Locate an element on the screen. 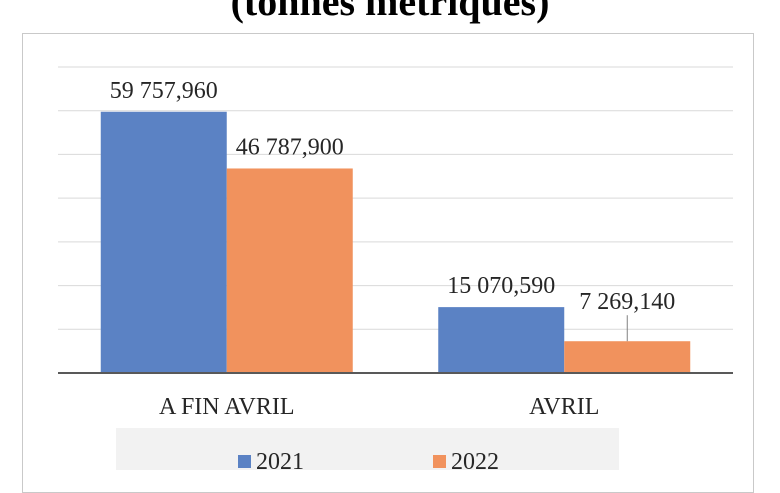  x-tick-label: AVRIL is located at coordinates (564, 407).